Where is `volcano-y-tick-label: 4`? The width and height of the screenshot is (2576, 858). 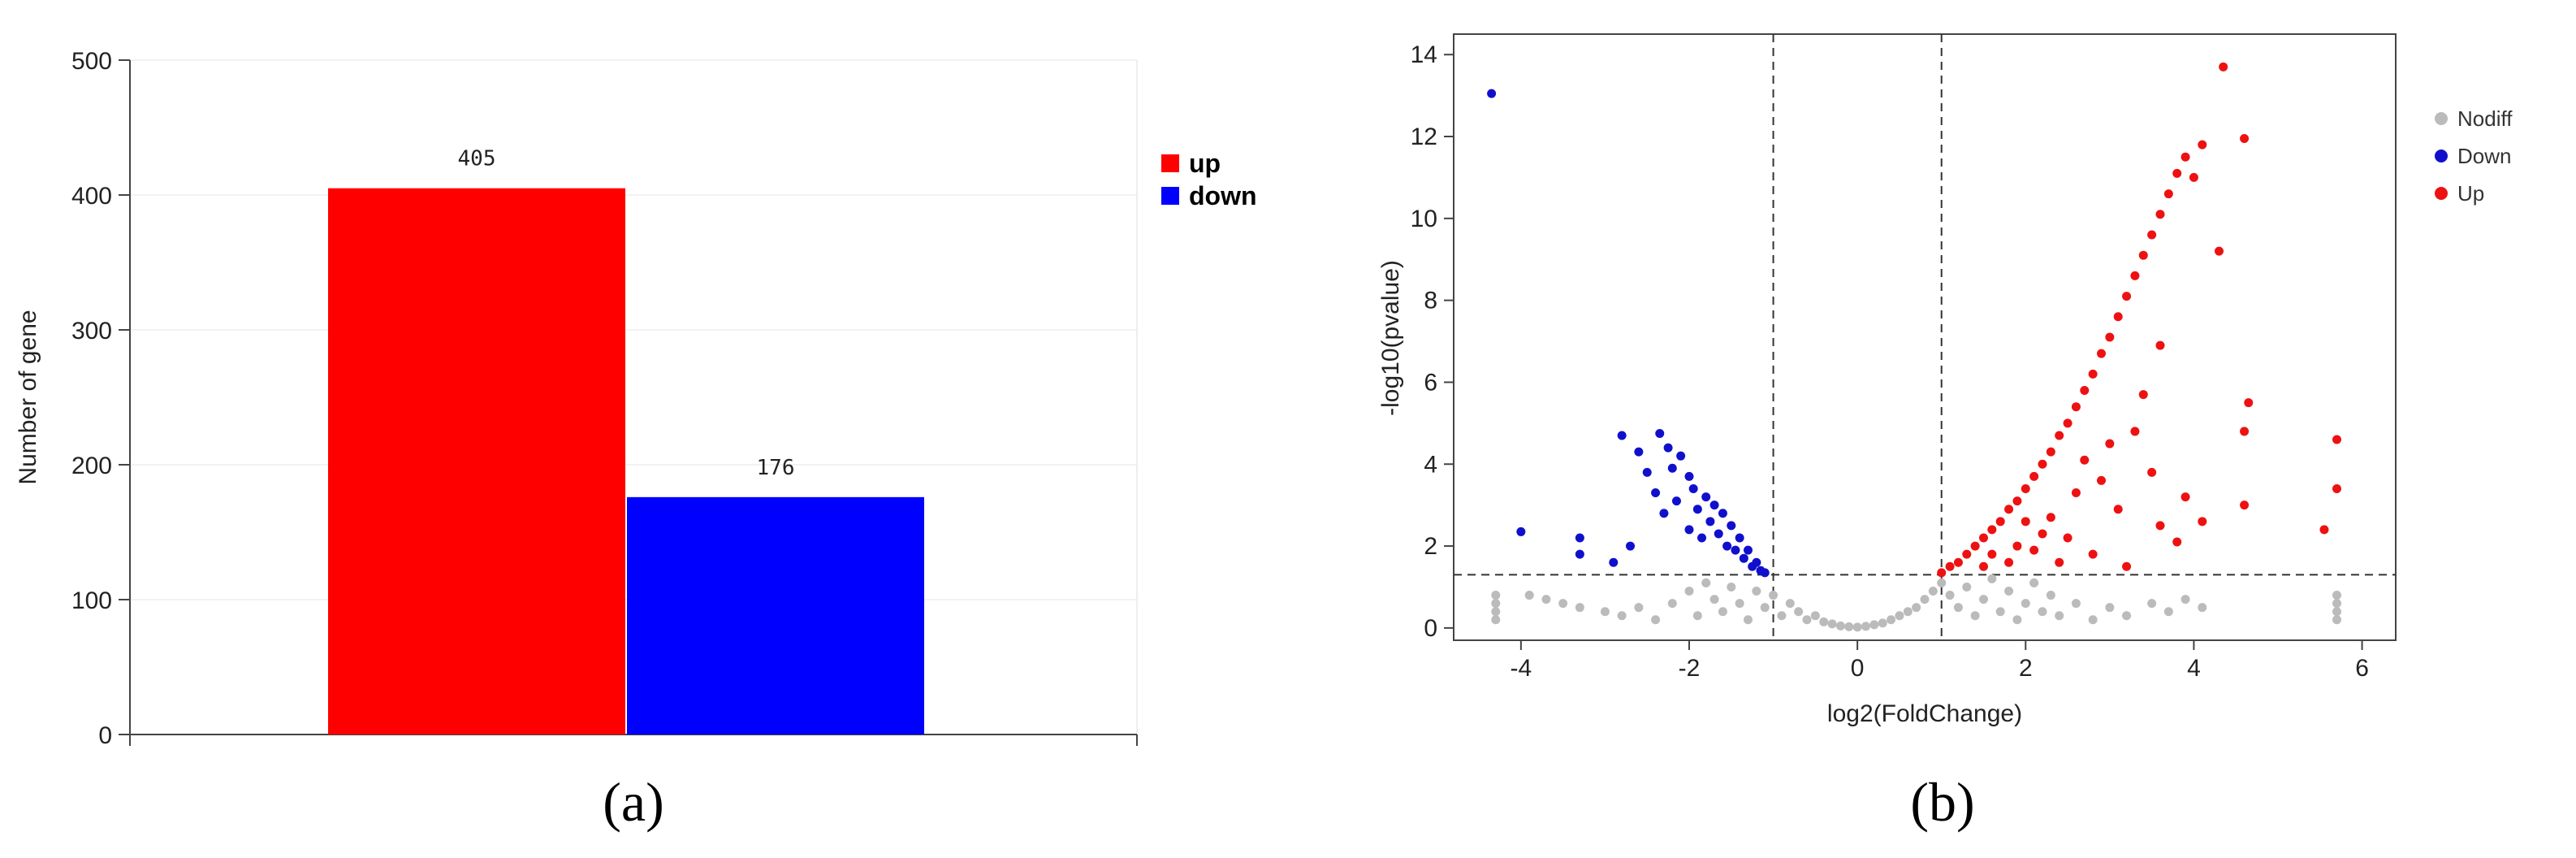
volcano-y-tick-label: 4 is located at coordinates (1431, 465).